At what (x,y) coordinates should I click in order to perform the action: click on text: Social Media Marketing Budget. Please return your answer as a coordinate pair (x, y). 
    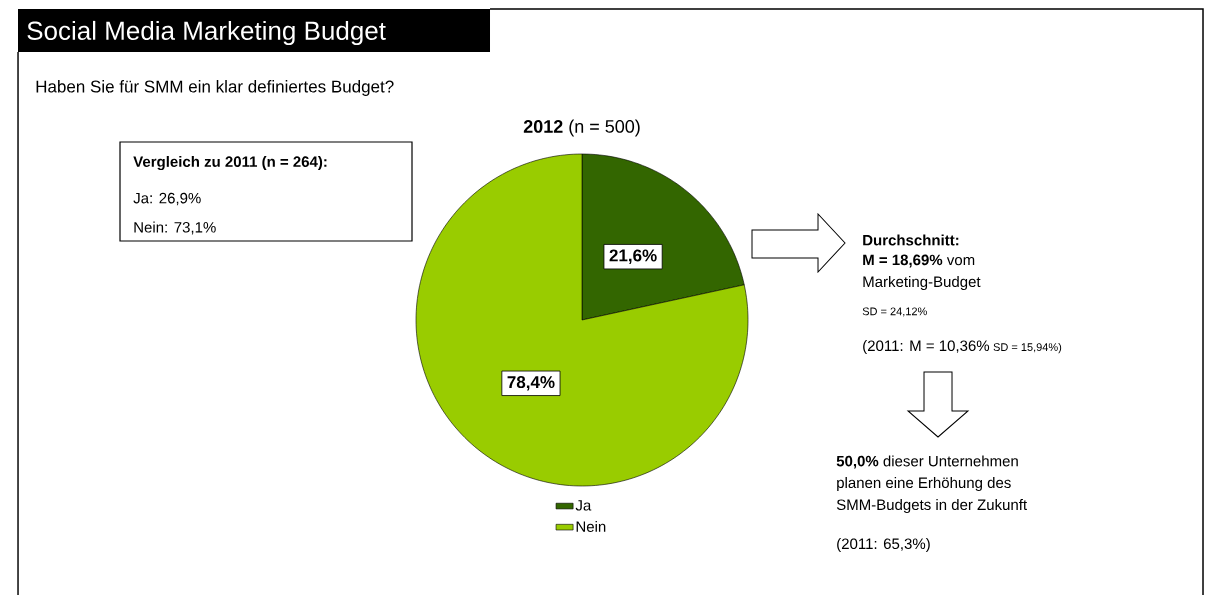
    Looking at the image, I should click on (206, 33).